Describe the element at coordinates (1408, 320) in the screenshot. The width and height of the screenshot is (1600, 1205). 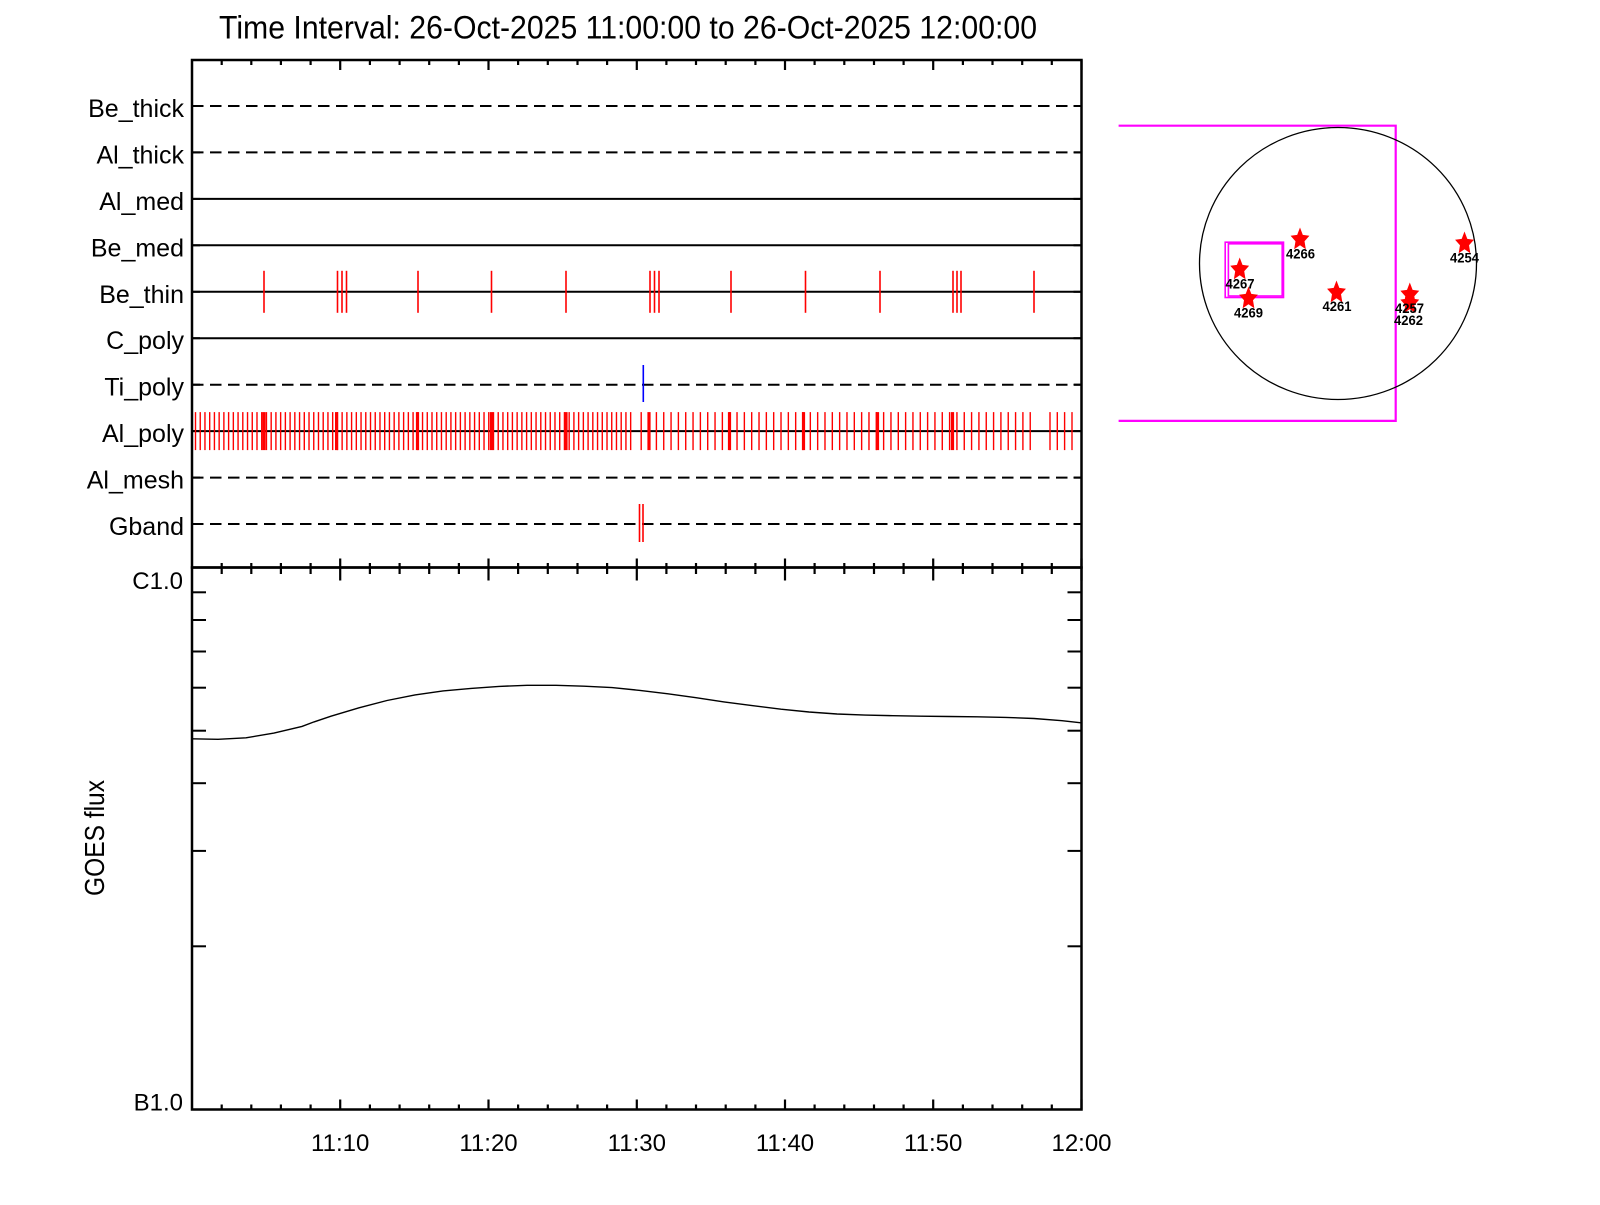
I see `svg-text: 4262` at that location.